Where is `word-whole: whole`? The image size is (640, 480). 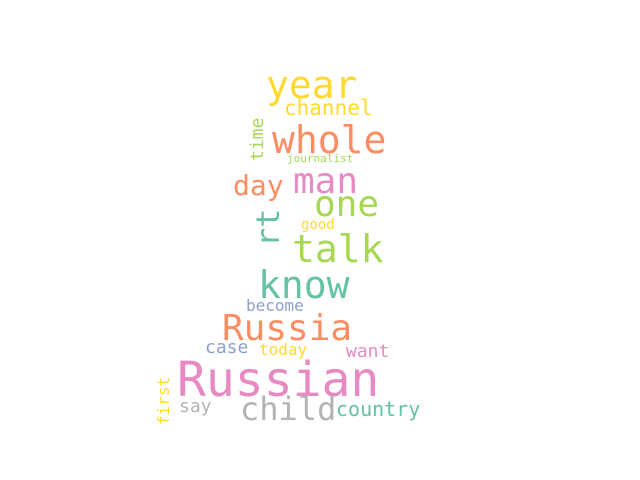
word-whole: whole is located at coordinates (329, 140).